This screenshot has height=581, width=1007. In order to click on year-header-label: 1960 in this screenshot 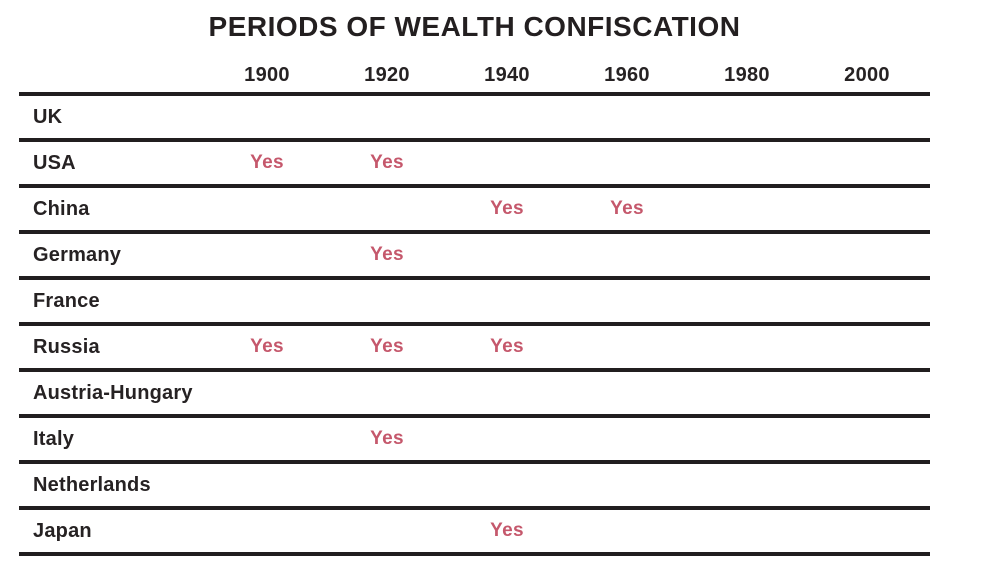, I will do `click(627, 75)`.